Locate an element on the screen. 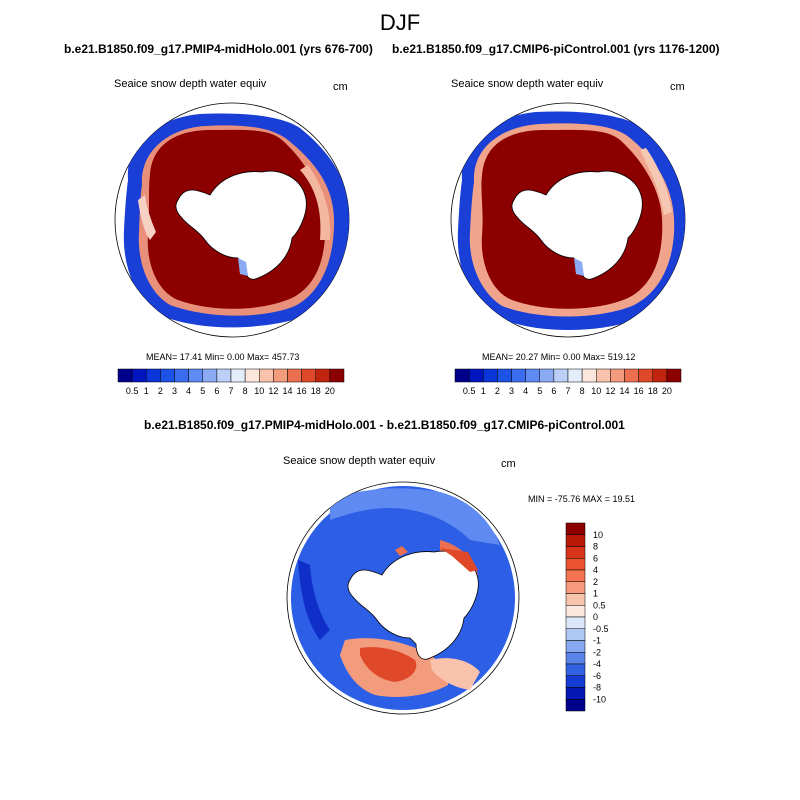 This screenshot has height=800, width=800. colorbar-1-tick-label: 5 is located at coordinates (202, 391).